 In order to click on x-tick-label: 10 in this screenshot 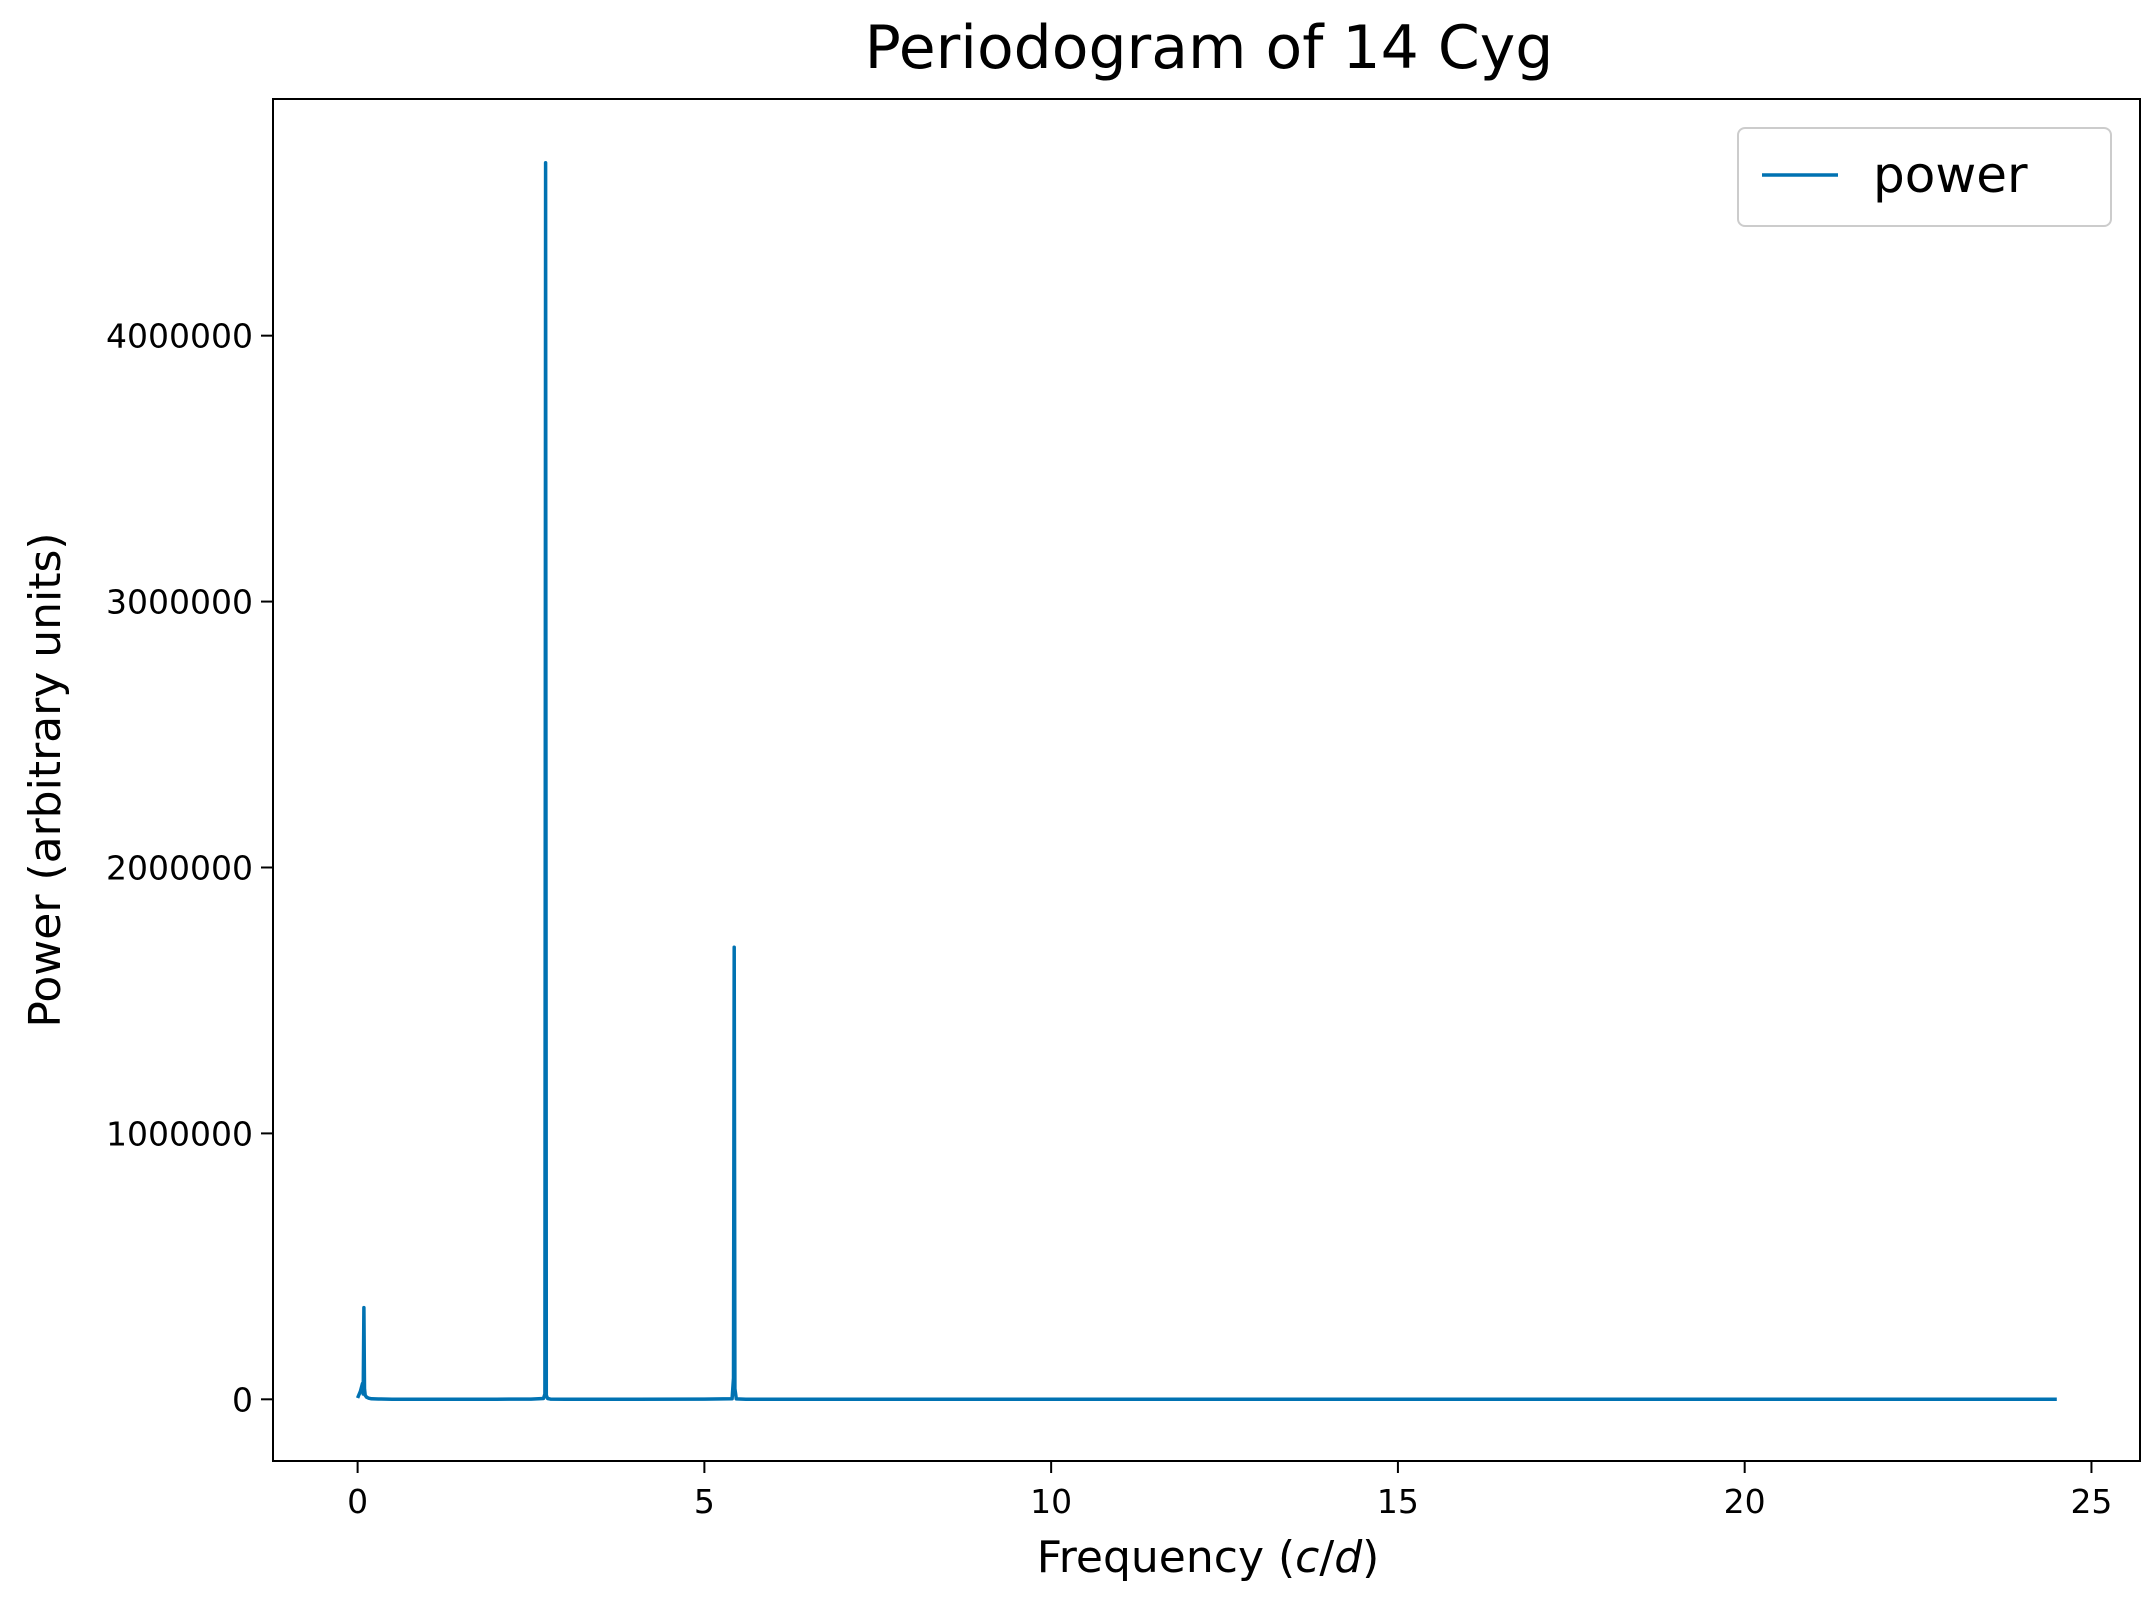, I will do `click(1051, 1501)`.